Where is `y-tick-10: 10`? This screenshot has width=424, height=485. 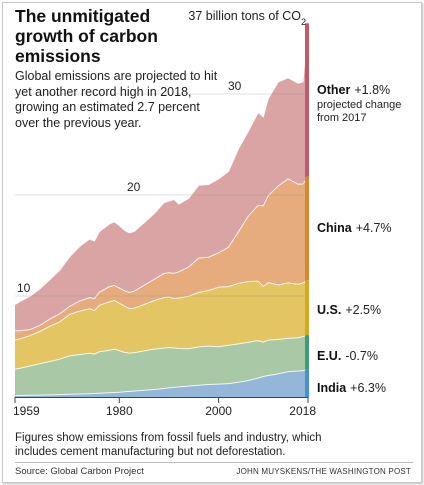 y-tick-10: 10 is located at coordinates (24, 288).